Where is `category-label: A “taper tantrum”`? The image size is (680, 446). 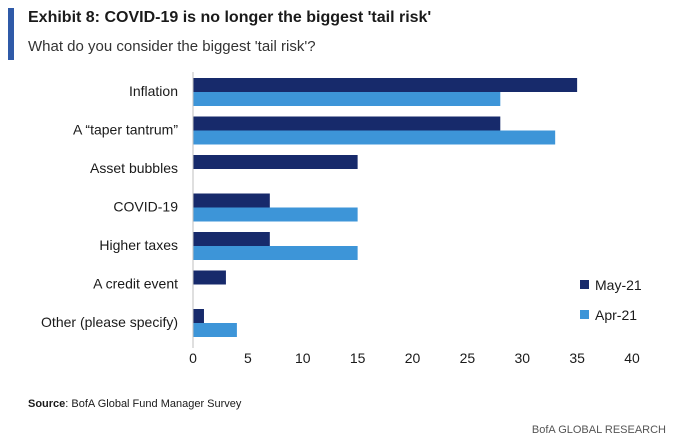
category-label: A “taper tantrum” is located at coordinates (125, 130).